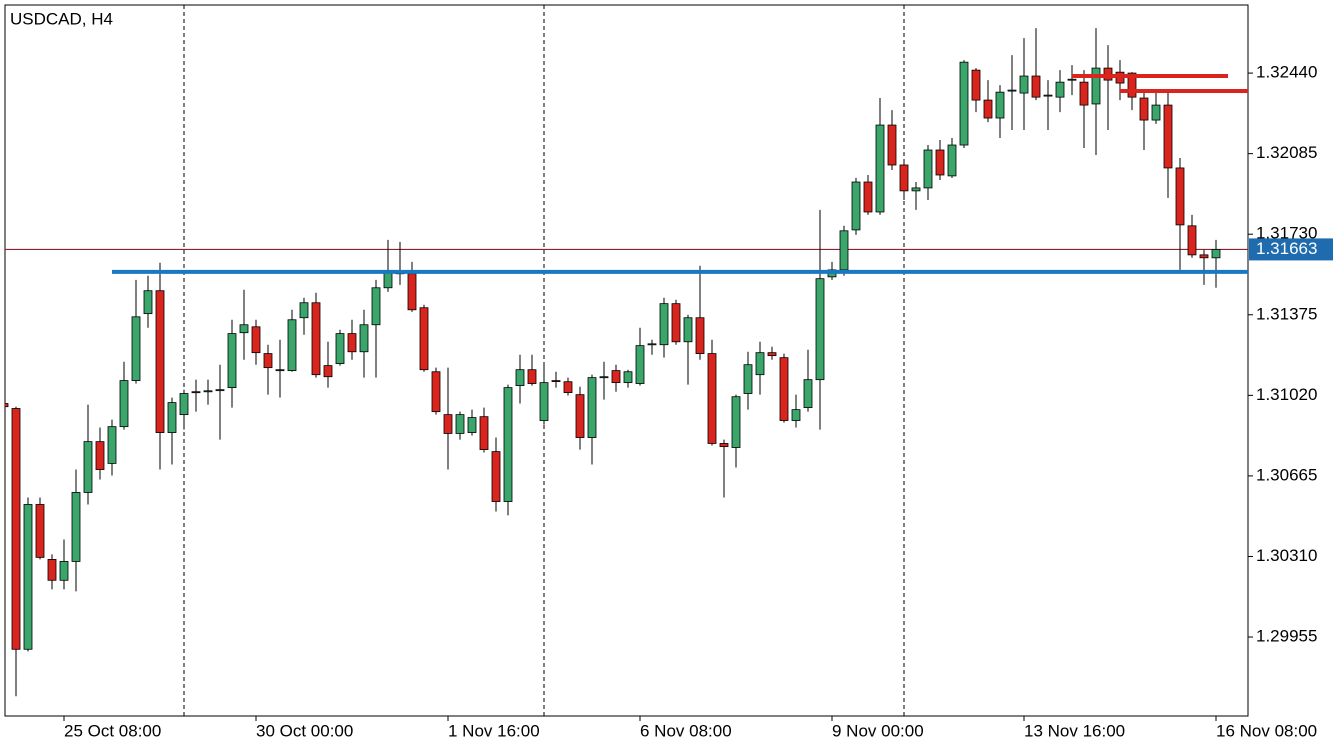  Describe the element at coordinates (1286, 233) in the screenshot. I see `y-tick-label: 1.31730` at that location.